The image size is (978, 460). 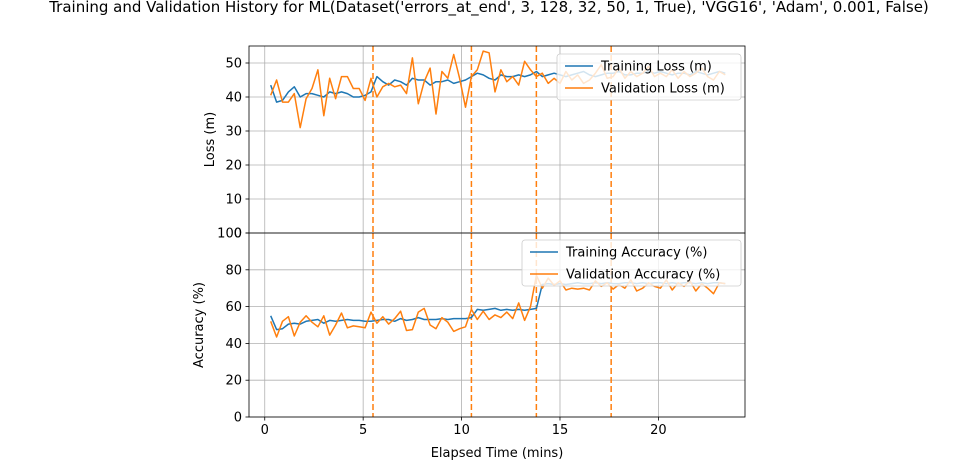 I want to click on x-tick-label: 15, so click(x=560, y=430).